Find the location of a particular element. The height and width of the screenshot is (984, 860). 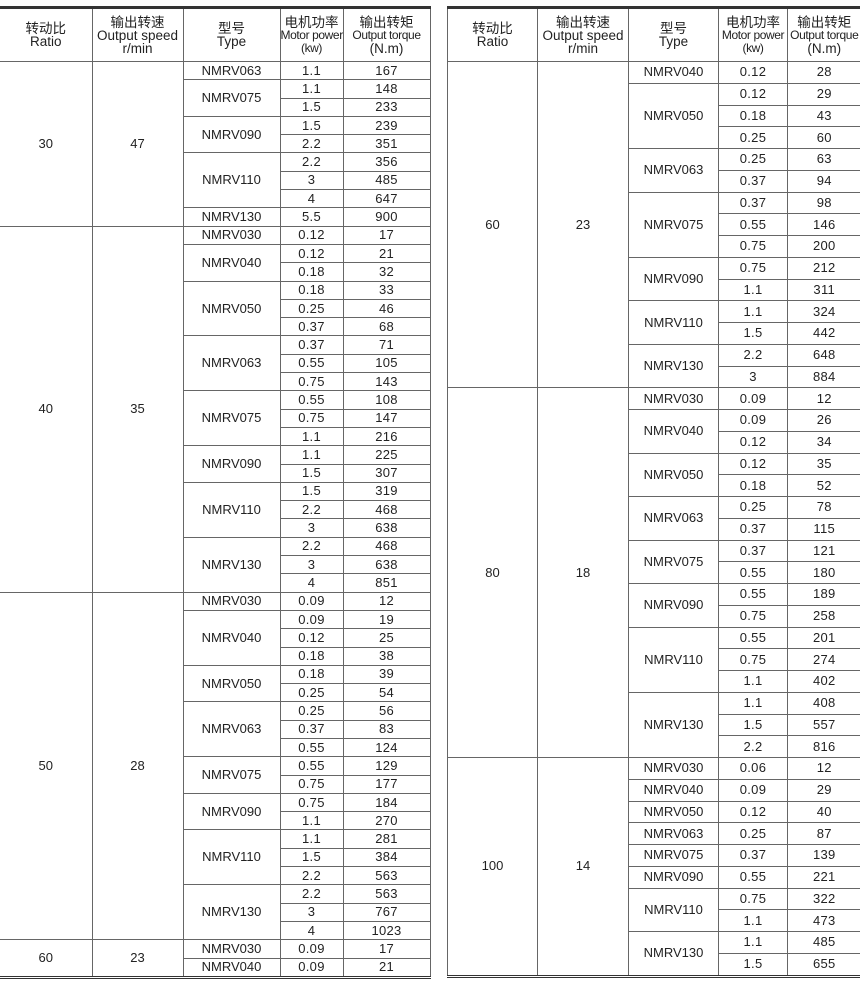

output-torque-cell: 1023 is located at coordinates (386, 930).